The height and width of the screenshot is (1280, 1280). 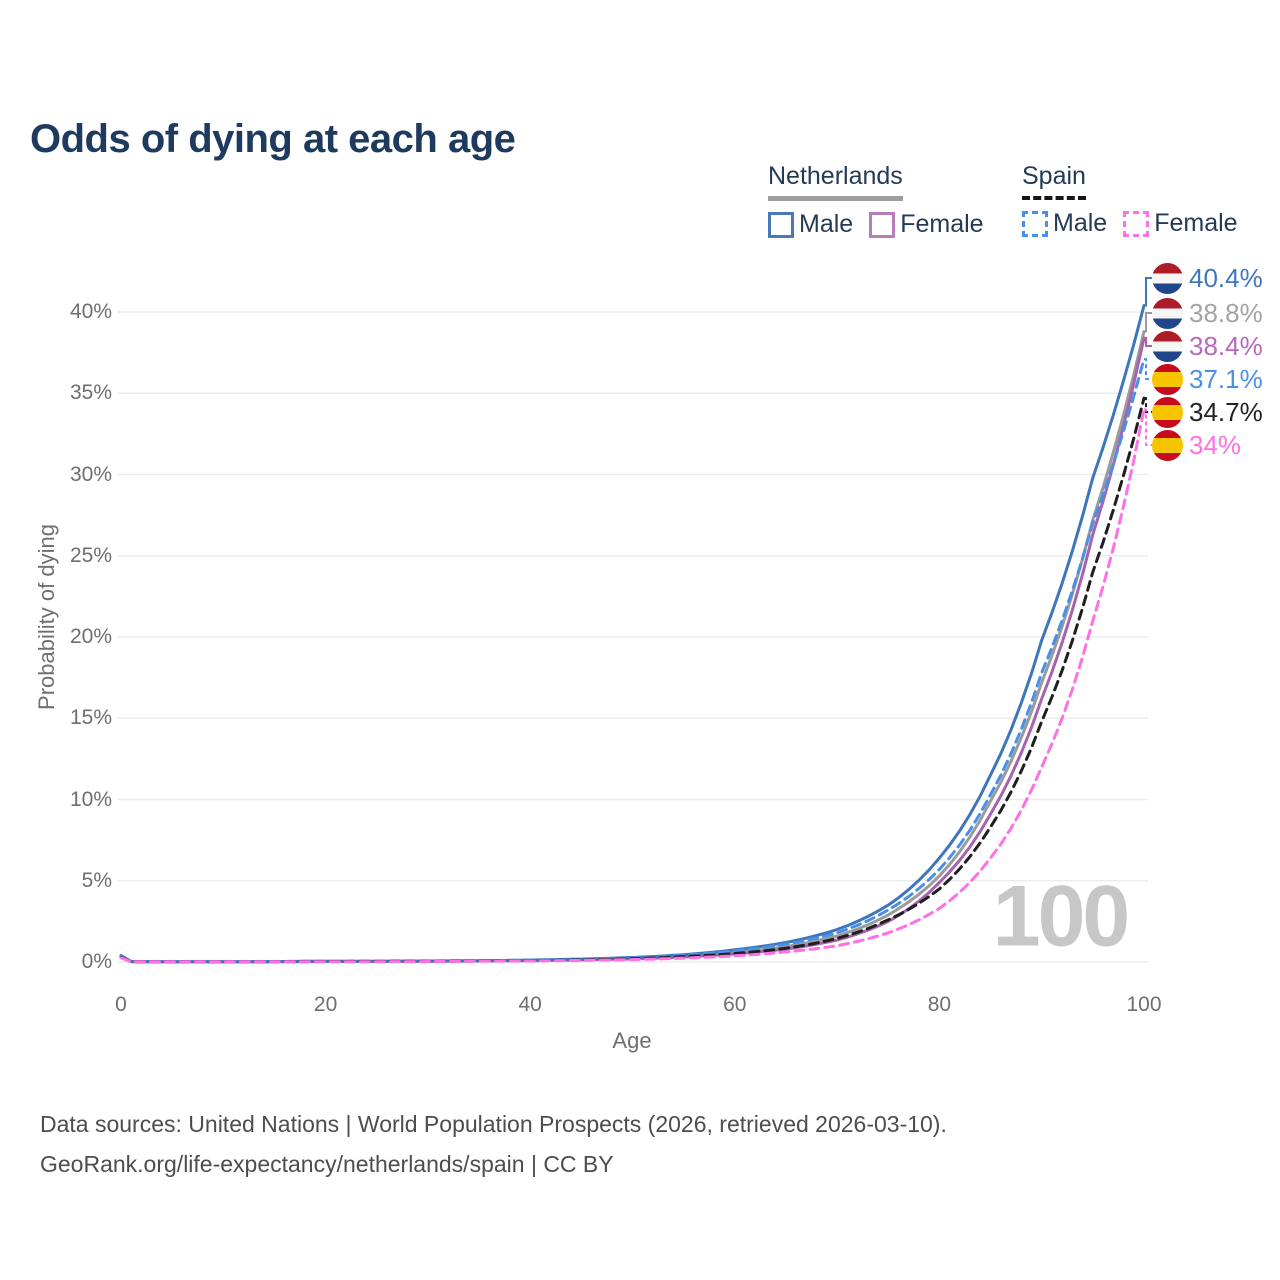 I want to click on legend-group-netherlands: Netherlands Male Female, so click(x=895, y=200).